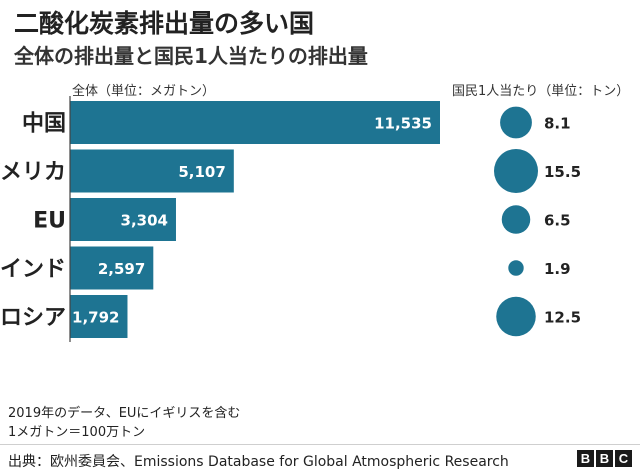 This screenshot has height=471, width=640. I want to click on bar-value-label: 1,792, so click(95, 318).